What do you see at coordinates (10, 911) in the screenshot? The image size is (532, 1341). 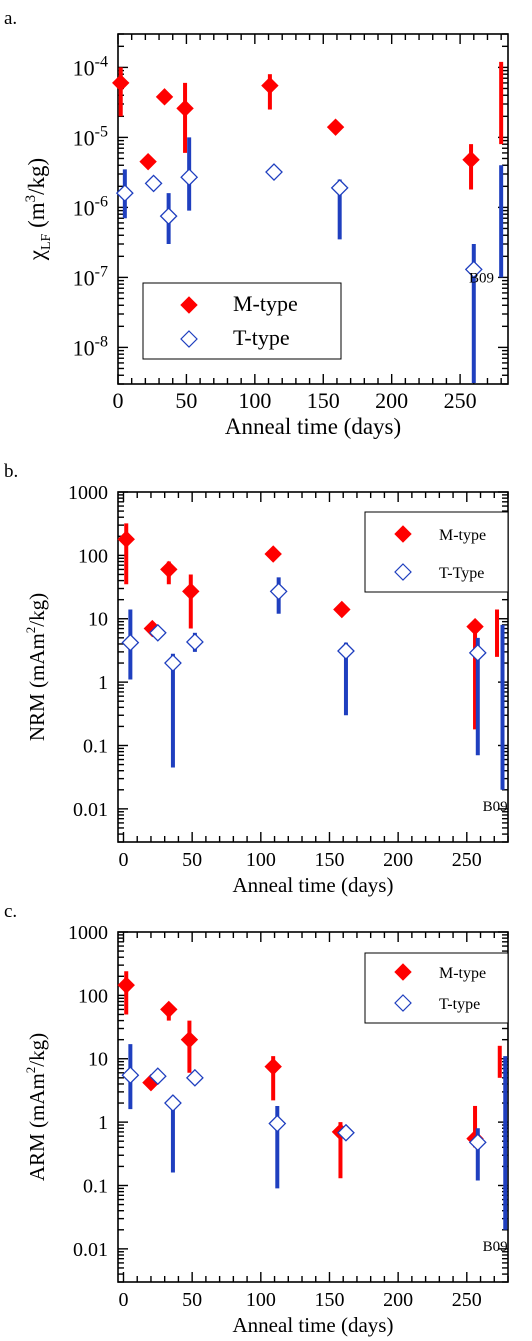 I see `panel-label: c.` at bounding box center [10, 911].